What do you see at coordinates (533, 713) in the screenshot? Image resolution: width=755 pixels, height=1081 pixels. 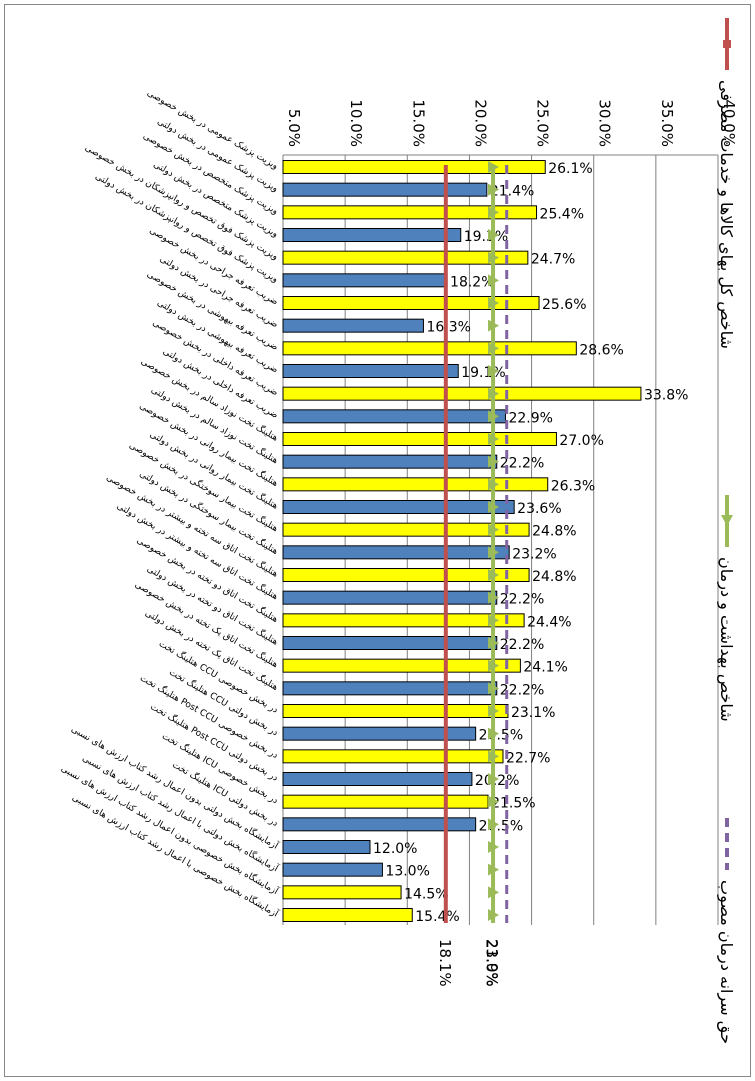 I see `value-label: 23.1%` at bounding box center [533, 713].